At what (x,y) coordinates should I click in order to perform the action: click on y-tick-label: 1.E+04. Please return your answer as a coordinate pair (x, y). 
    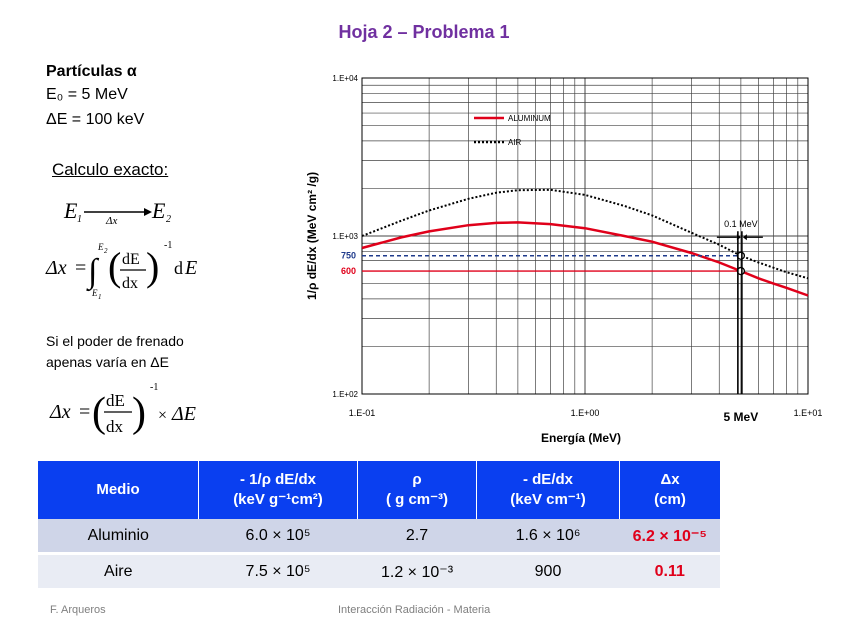
    Looking at the image, I should click on (345, 78).